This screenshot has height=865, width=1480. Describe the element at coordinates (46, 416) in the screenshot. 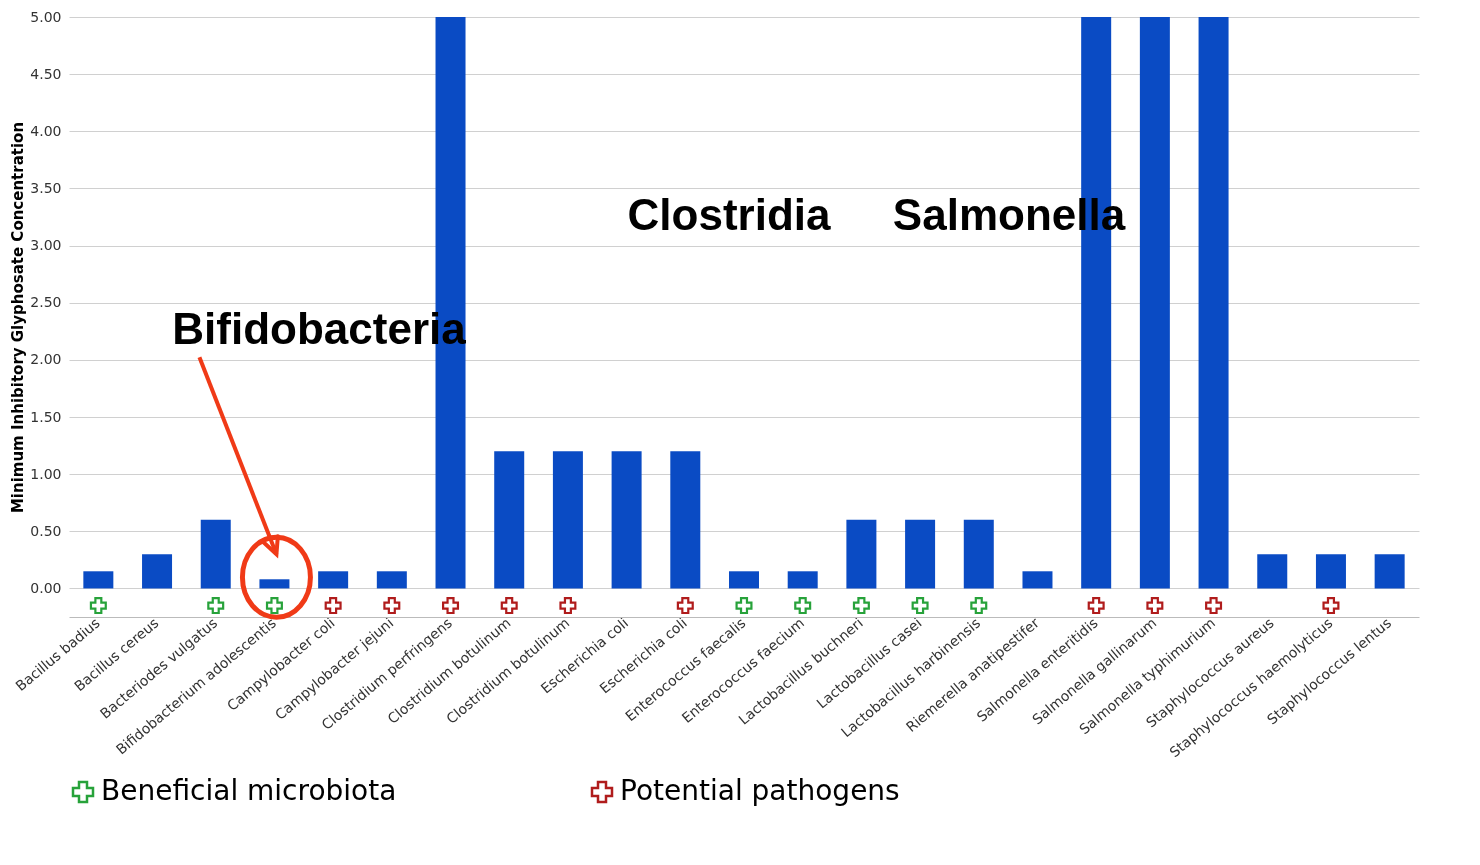

I see `y-tick-label: 1.50` at that location.